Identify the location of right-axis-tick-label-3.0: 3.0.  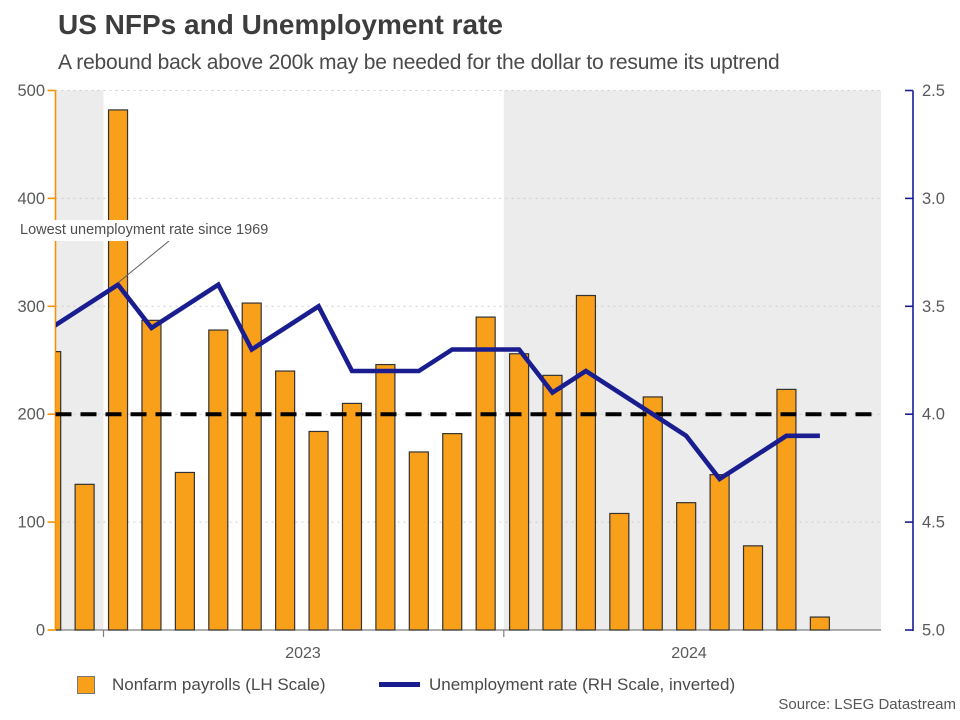
(933, 199).